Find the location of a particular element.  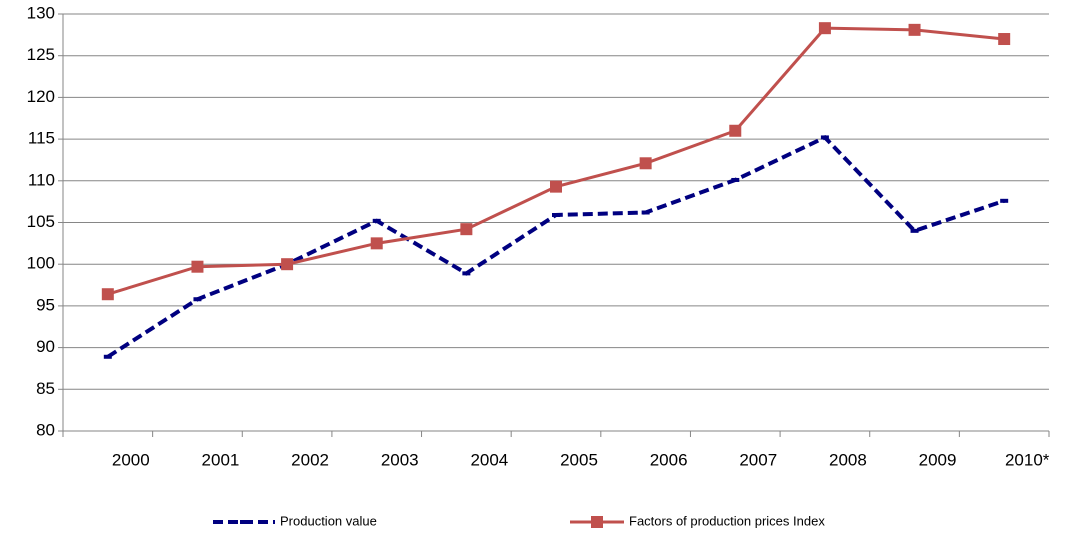

x-tick-label: 2003 is located at coordinates (400, 459).